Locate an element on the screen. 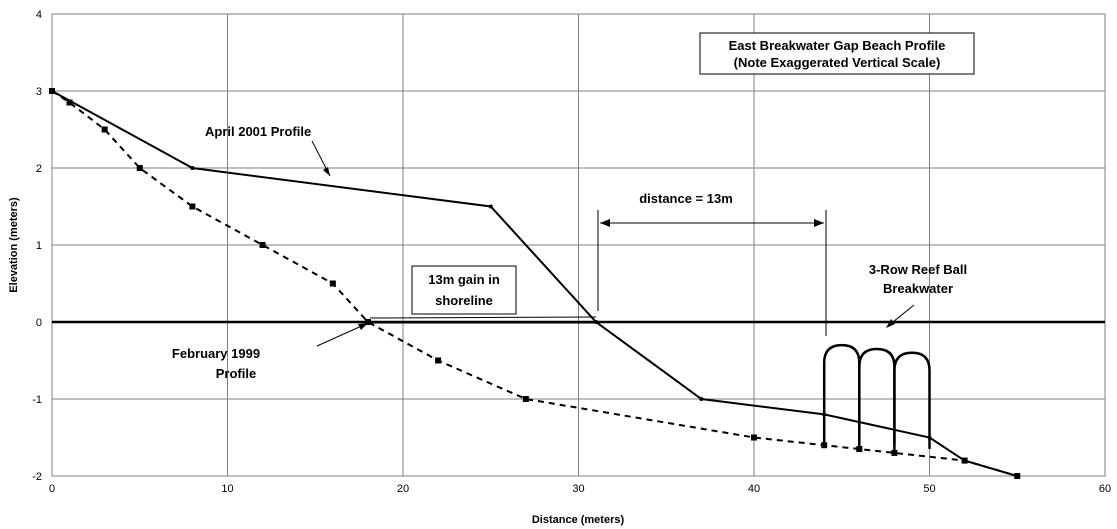  y-tick-label: 2 is located at coordinates (39, 169).